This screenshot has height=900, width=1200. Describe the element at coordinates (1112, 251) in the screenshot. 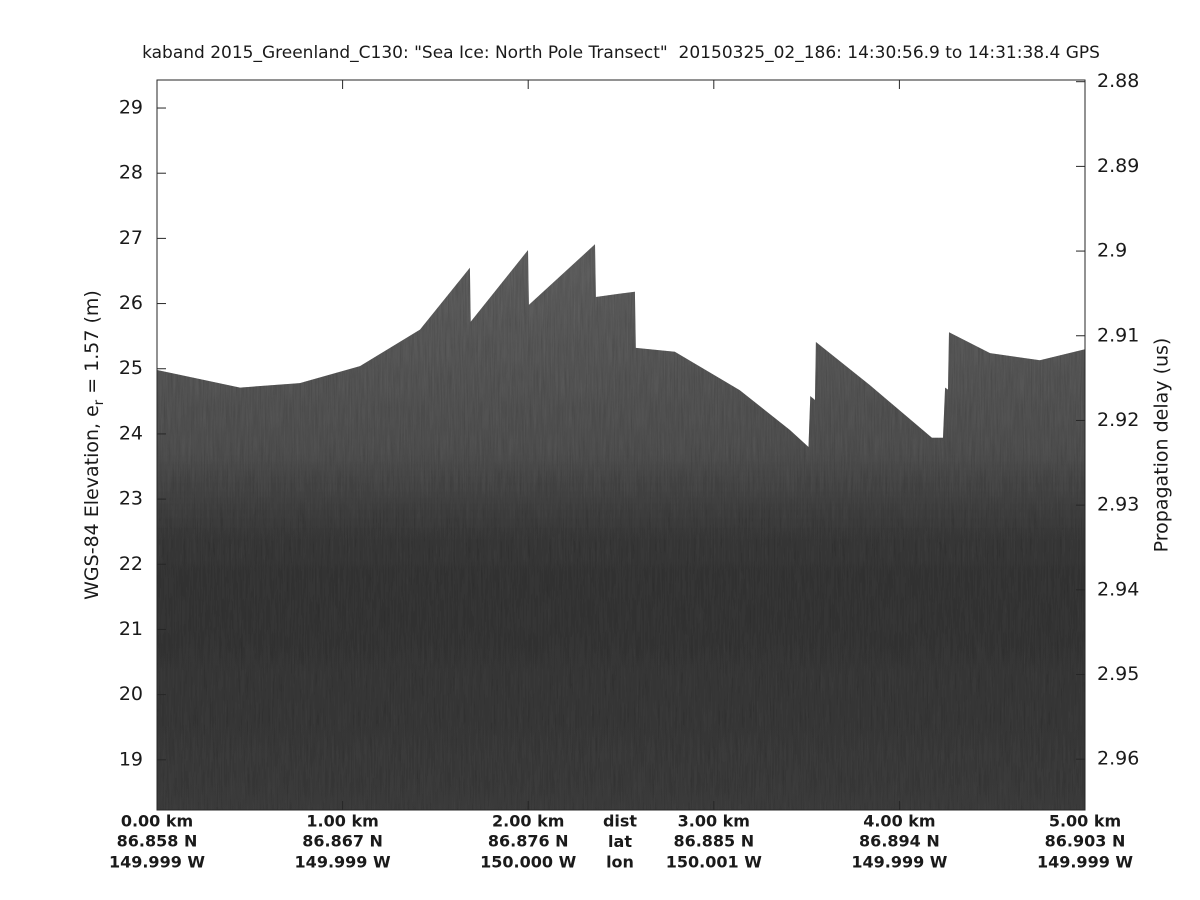

I see `y2-tick-label: 2.9` at that location.